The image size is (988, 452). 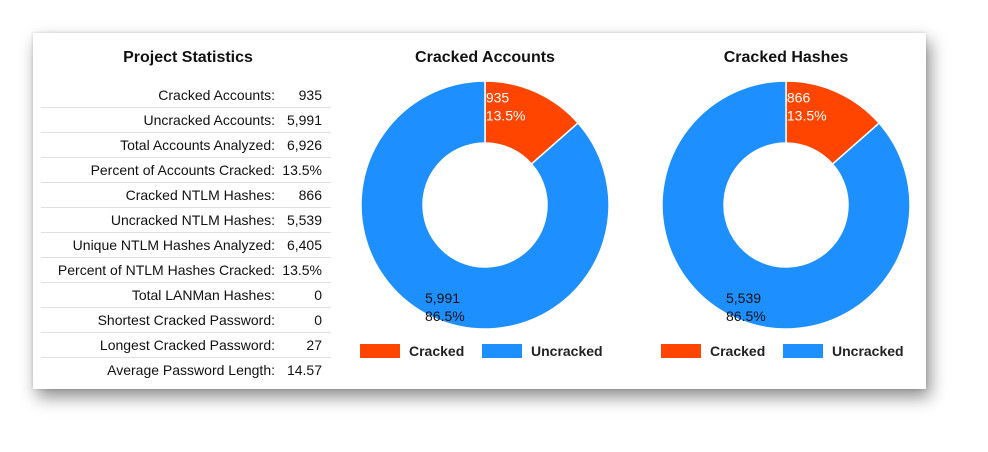 I want to click on stat-value: 866, so click(x=310, y=195).